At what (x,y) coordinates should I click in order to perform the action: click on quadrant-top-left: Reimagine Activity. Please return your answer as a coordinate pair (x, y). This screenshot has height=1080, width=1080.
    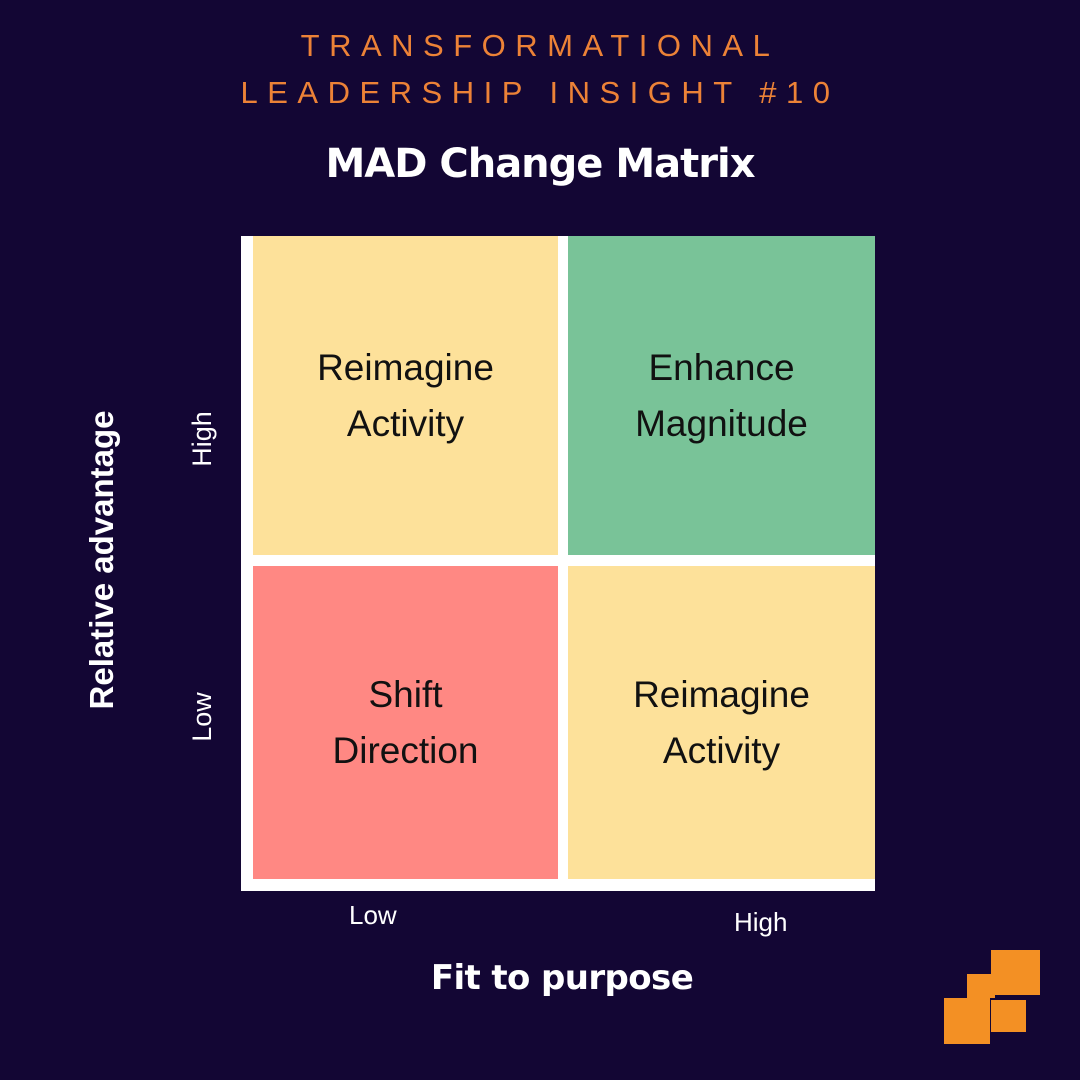
    Looking at the image, I should click on (405, 395).